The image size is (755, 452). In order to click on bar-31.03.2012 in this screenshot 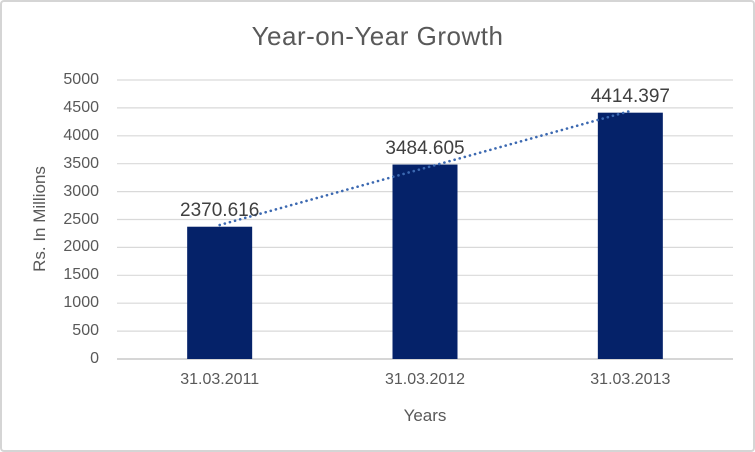, I will do `click(425, 261)`.